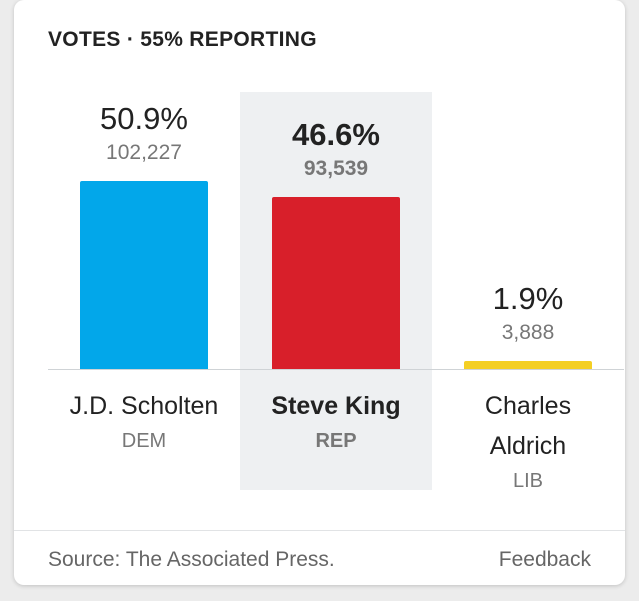 This screenshot has width=639, height=601. Describe the element at coordinates (528, 298) in the screenshot. I see `percent-label: 1.9%` at that location.